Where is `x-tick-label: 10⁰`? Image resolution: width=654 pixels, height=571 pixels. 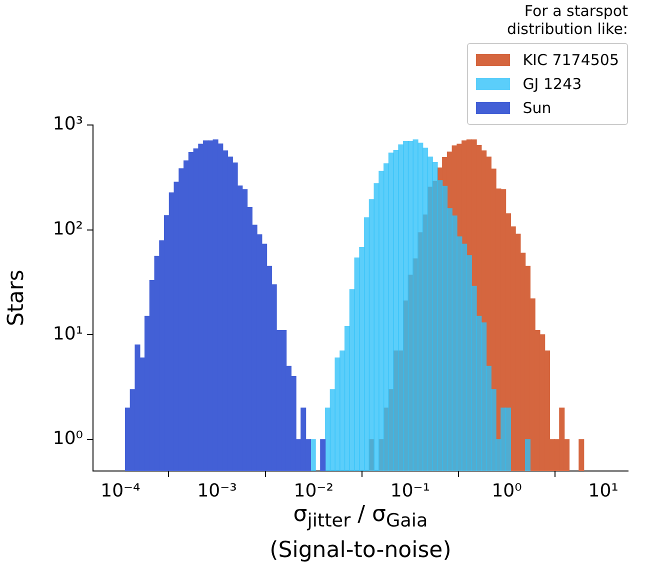
x-tick-label: 10⁰ is located at coordinates (507, 491).